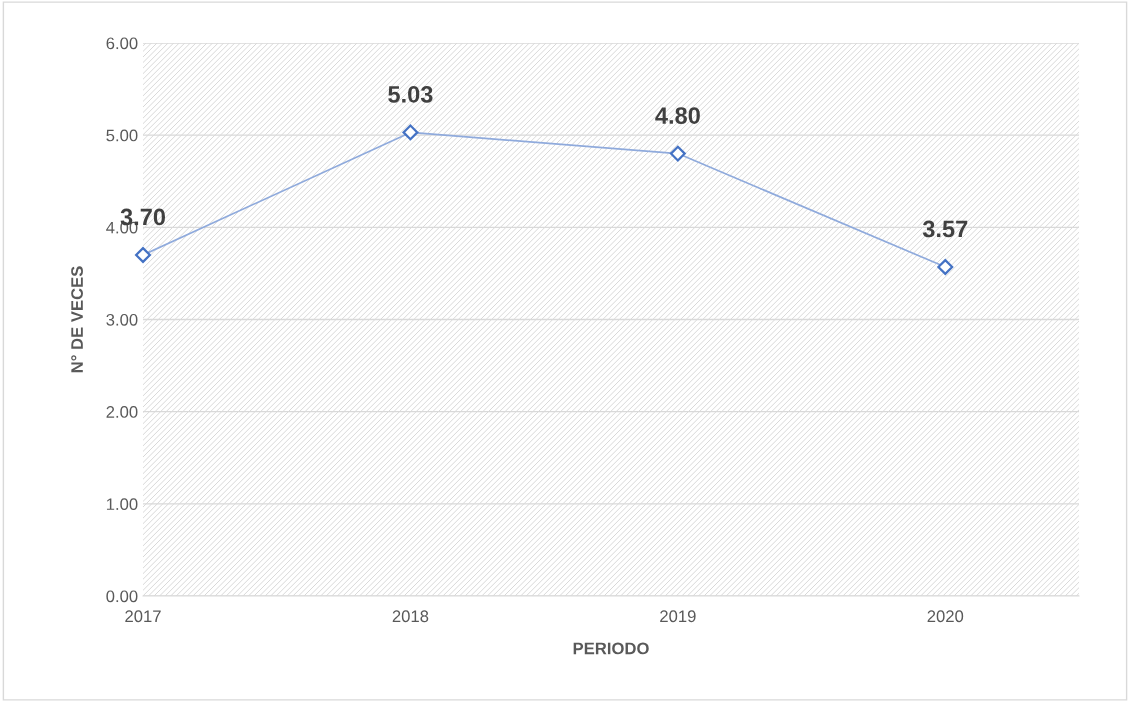 The height and width of the screenshot is (702, 1130). I want to click on x-tick-label: 2019, so click(678, 616).